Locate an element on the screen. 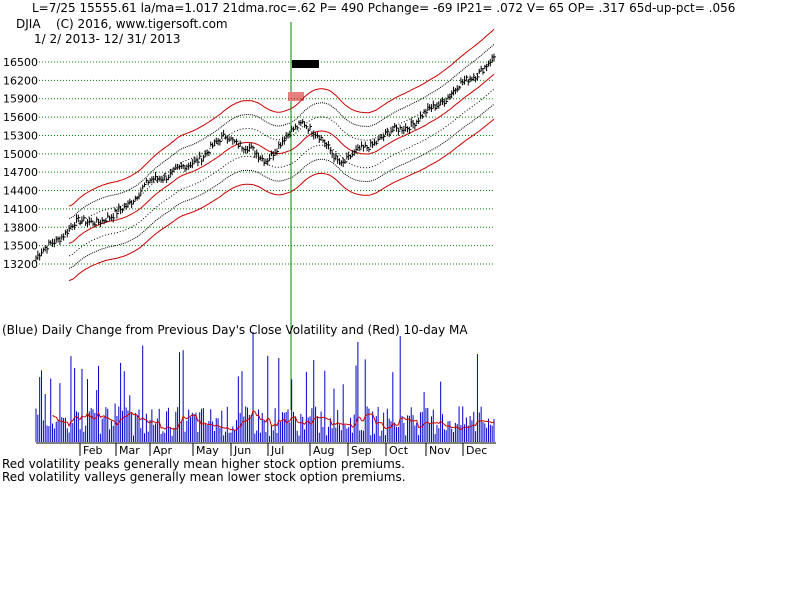 The width and height of the screenshot is (800, 600). month-label: Mar is located at coordinates (129, 450).